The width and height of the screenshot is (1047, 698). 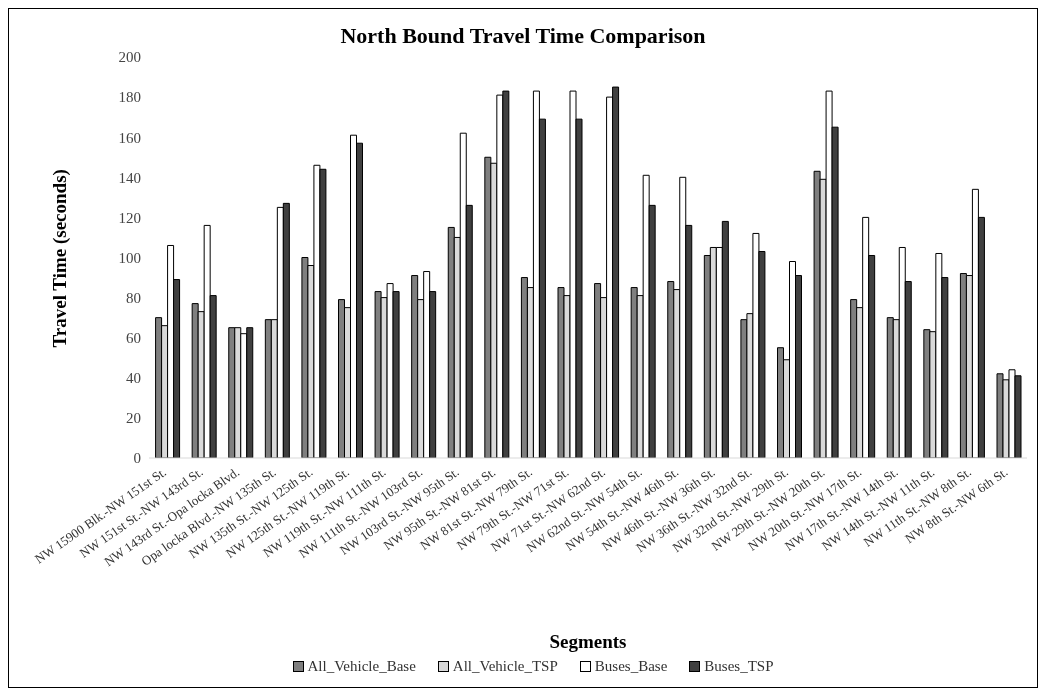 I want to click on legend-label: All_Vehicle_TSP, so click(x=505, y=666).